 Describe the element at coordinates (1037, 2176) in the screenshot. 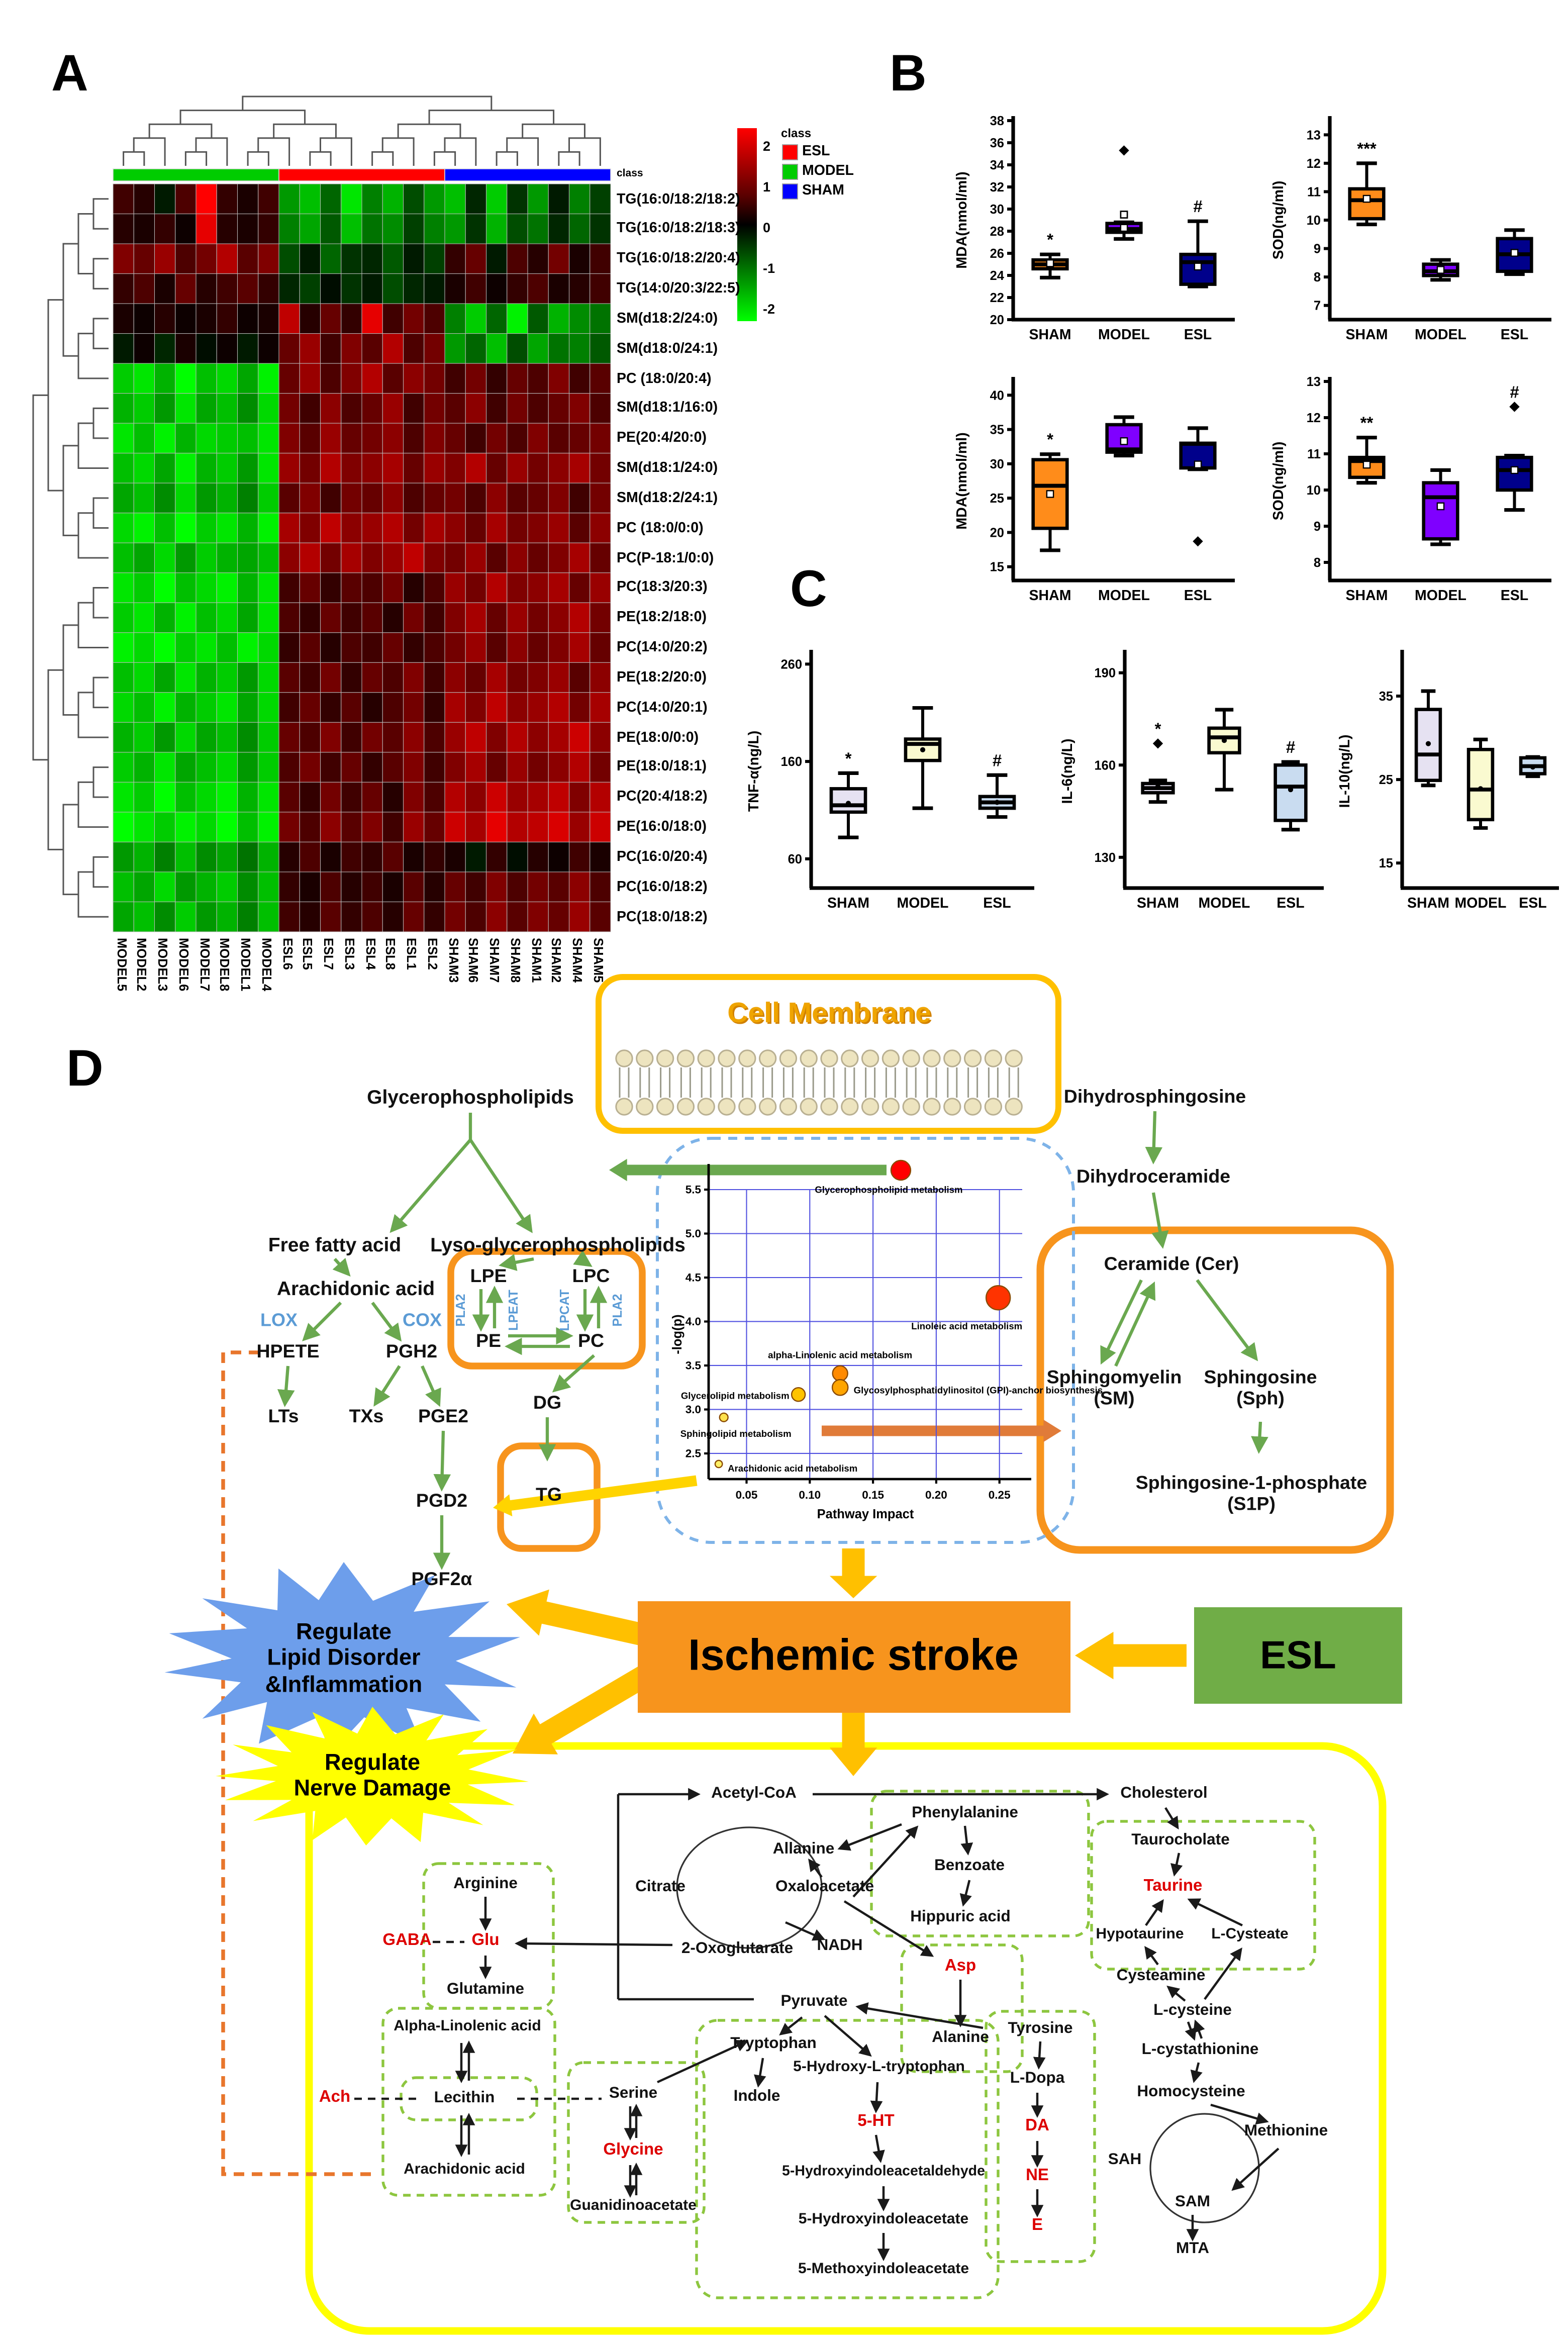

I see `diagram-node-ne: NE` at that location.